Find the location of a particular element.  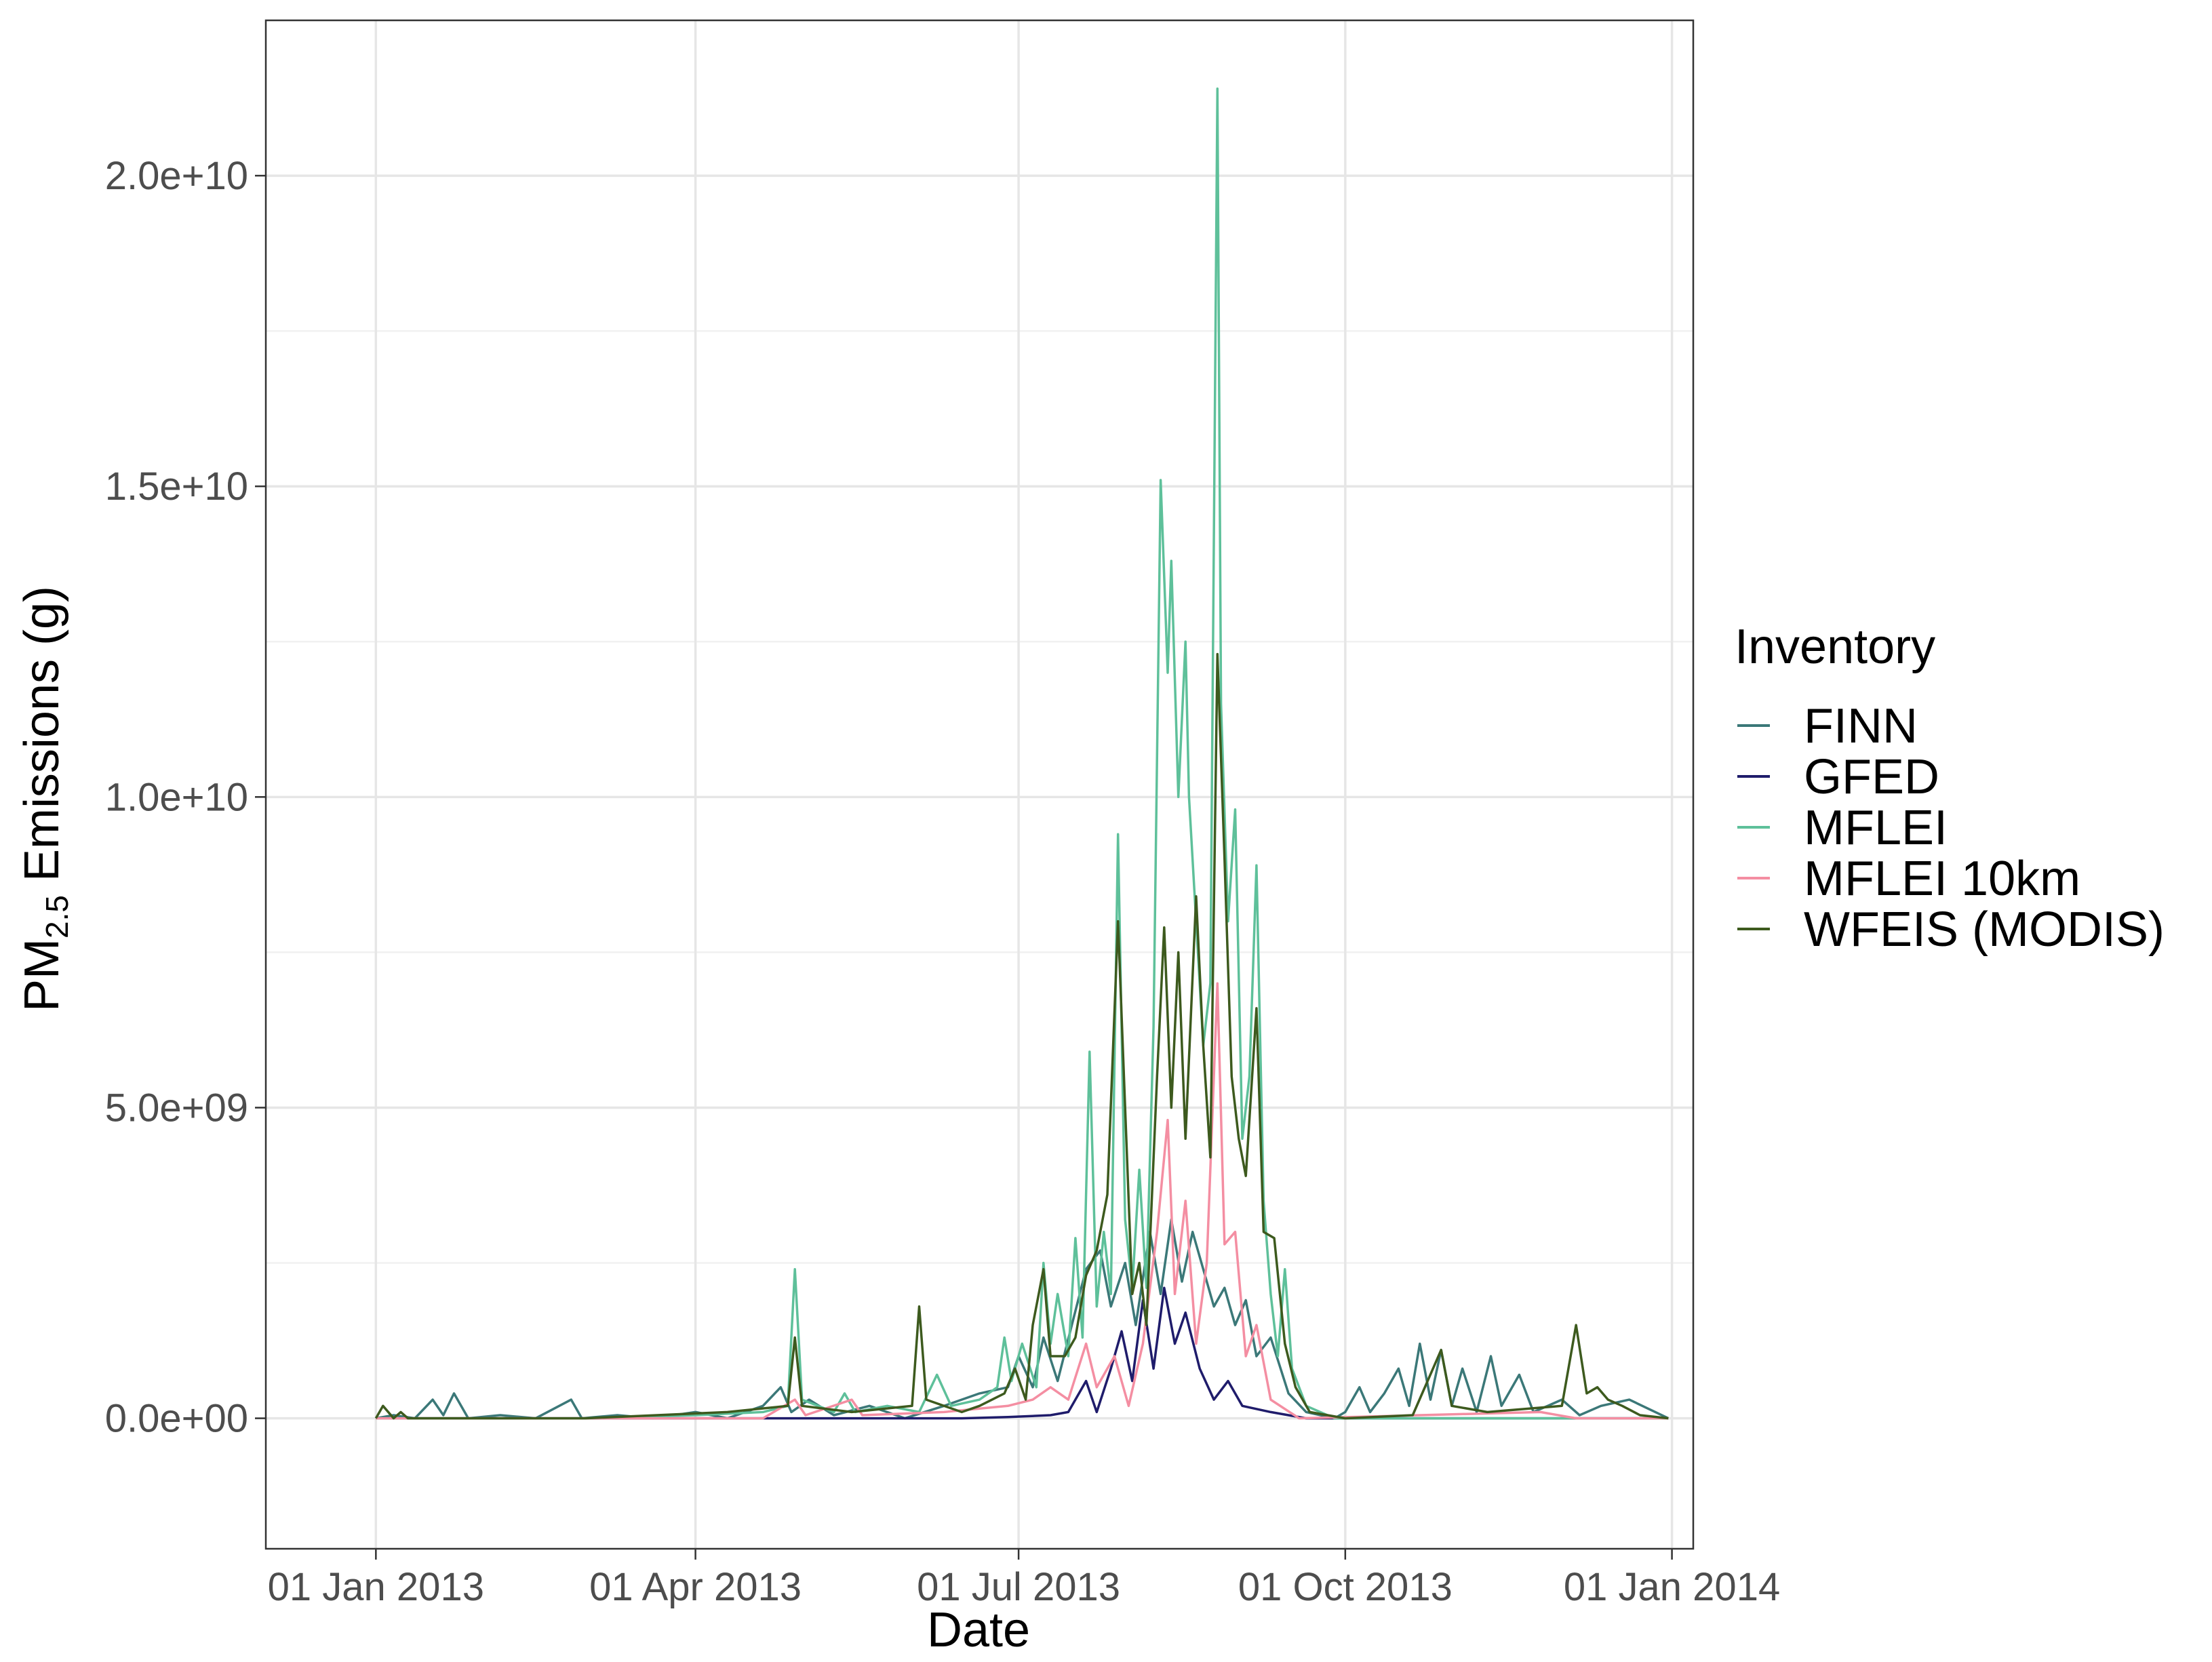

y-tick-label: 2.0e+10 is located at coordinates (176, 176).